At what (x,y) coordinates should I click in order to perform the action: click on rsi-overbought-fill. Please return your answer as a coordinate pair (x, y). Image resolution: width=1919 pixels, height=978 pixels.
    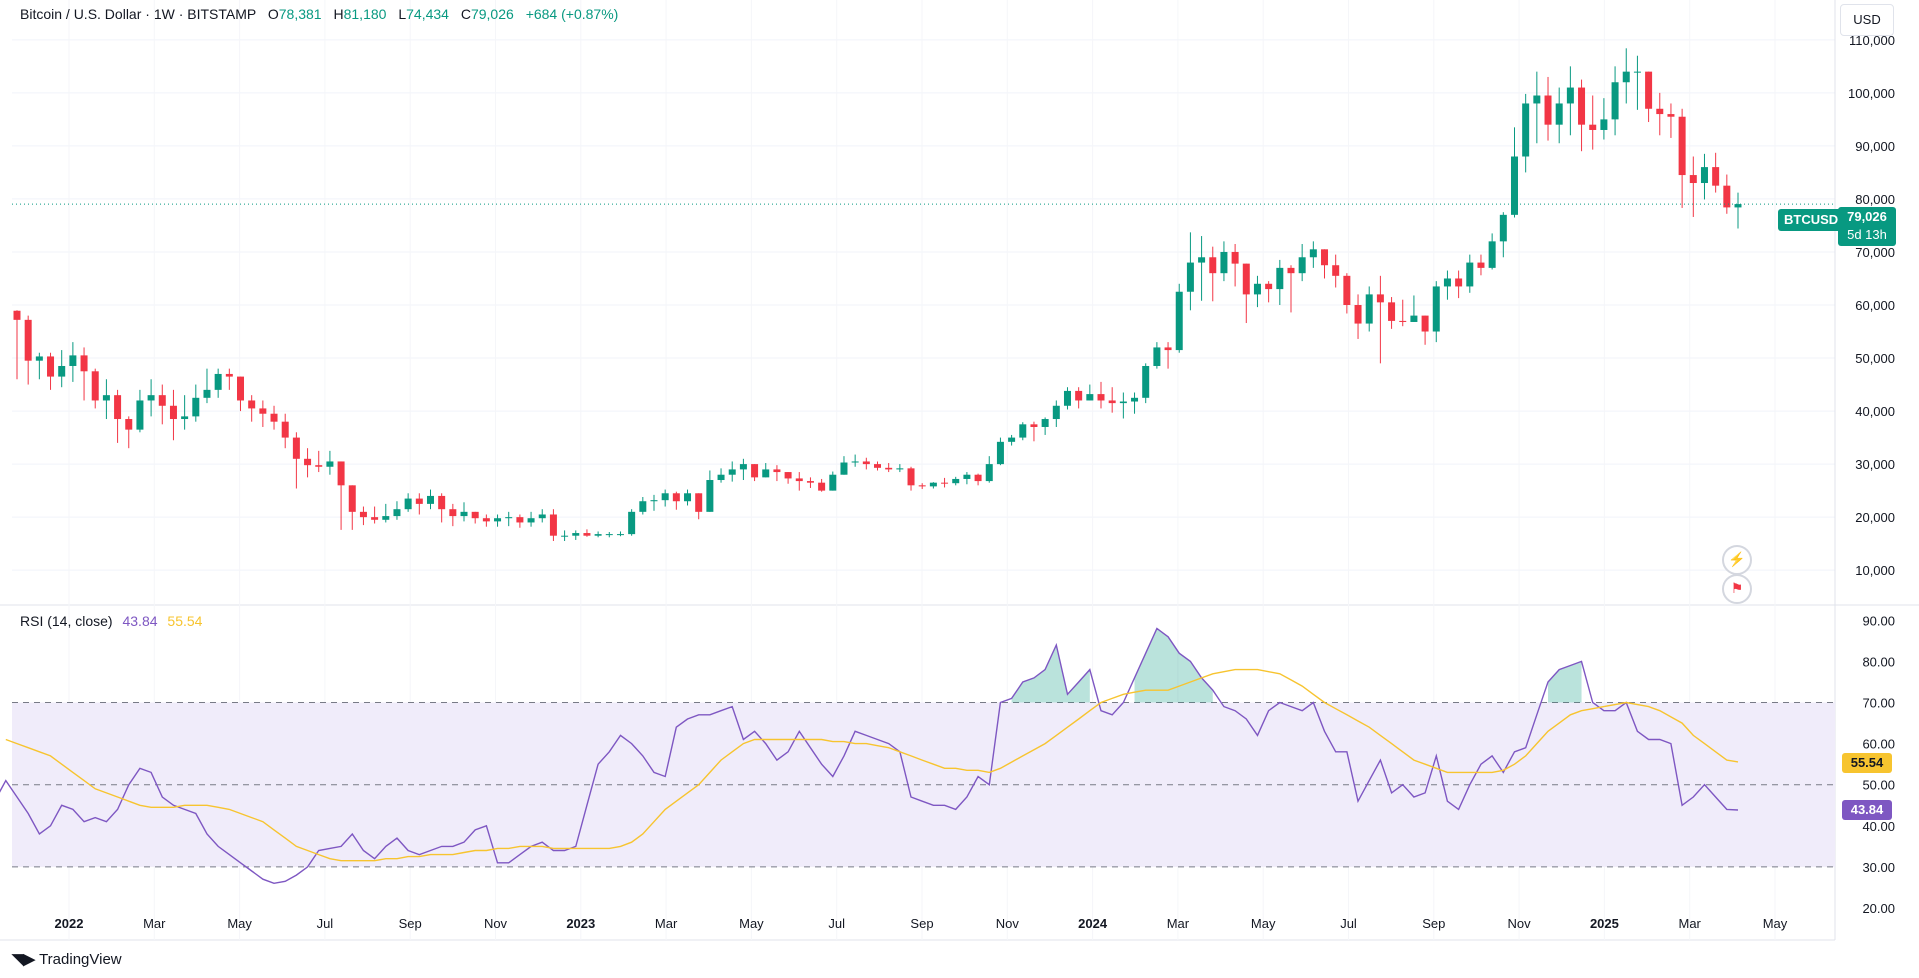
    Looking at the image, I should click on (1050, 673).